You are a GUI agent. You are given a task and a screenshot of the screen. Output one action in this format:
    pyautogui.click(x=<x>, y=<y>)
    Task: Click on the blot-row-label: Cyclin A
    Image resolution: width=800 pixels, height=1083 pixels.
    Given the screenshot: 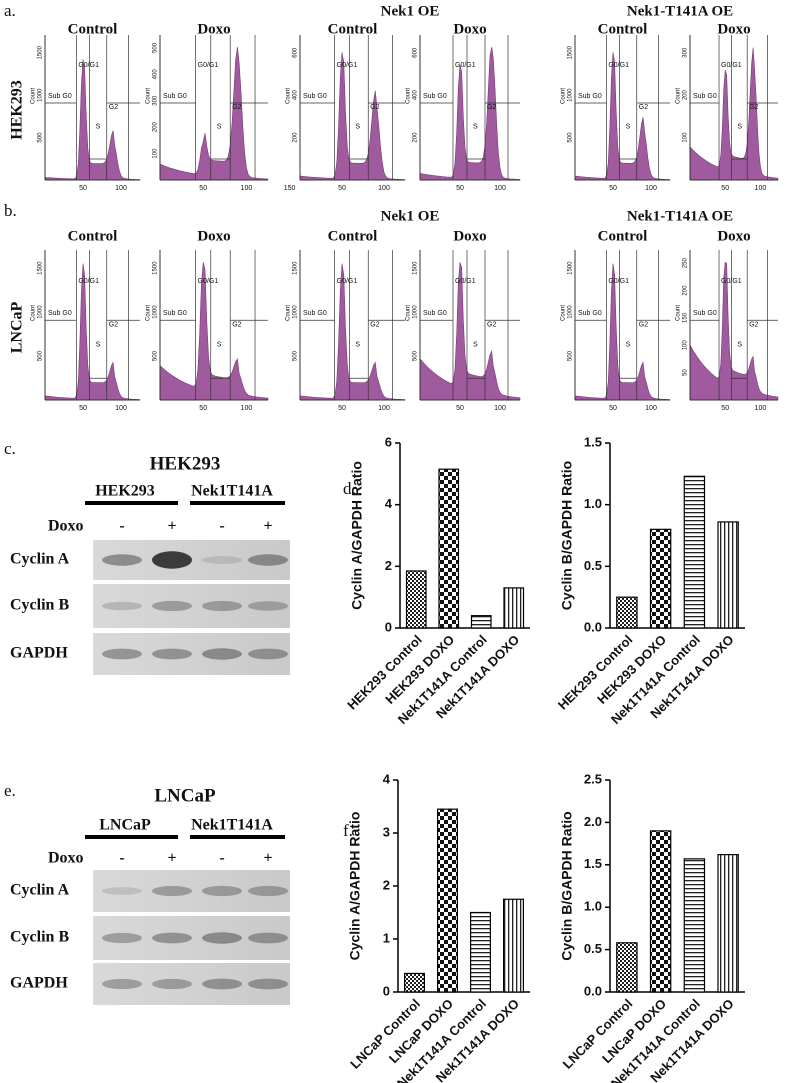 What is the action you would take?
    pyautogui.click(x=40, y=890)
    